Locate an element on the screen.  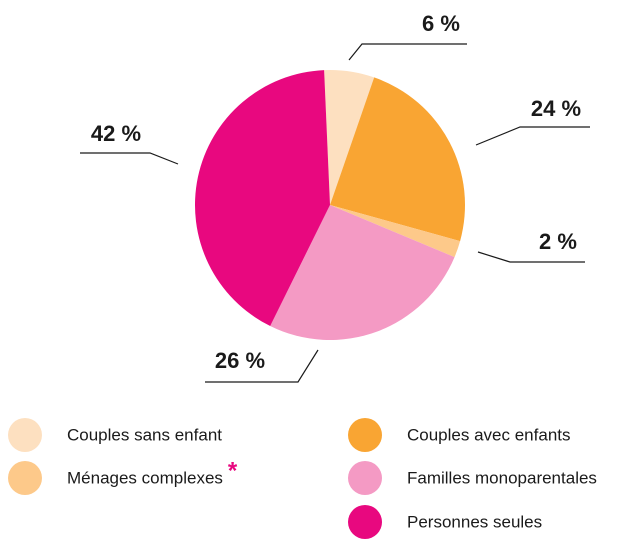
value-label: 24 % is located at coordinates (556, 108).